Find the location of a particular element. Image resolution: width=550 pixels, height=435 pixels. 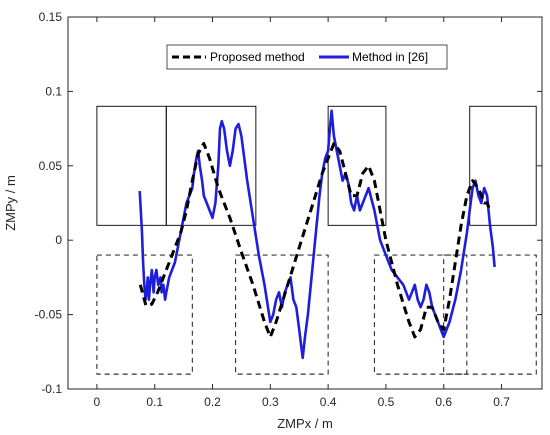

y-tick-label: -0.1 is located at coordinates (51, 389).